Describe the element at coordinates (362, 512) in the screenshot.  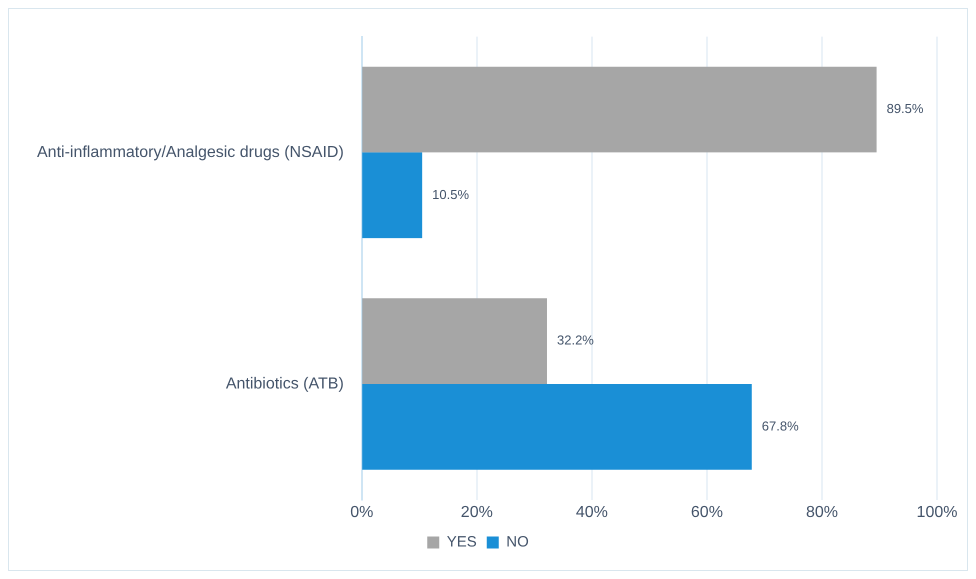
I see `x-tick-label: 0%` at that location.